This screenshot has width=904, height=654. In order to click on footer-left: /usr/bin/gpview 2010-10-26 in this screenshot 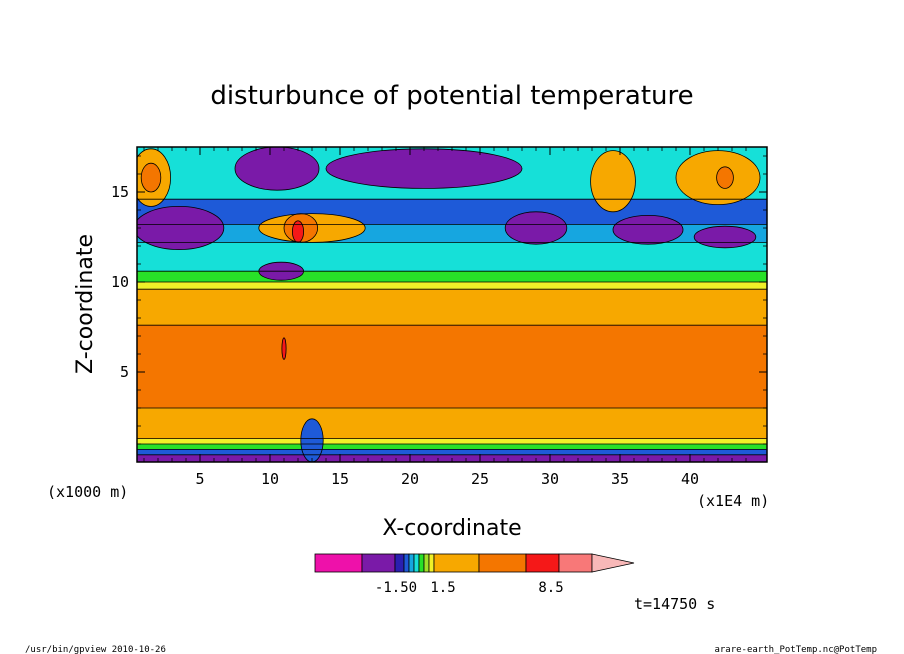, I will do `click(95, 649)`.